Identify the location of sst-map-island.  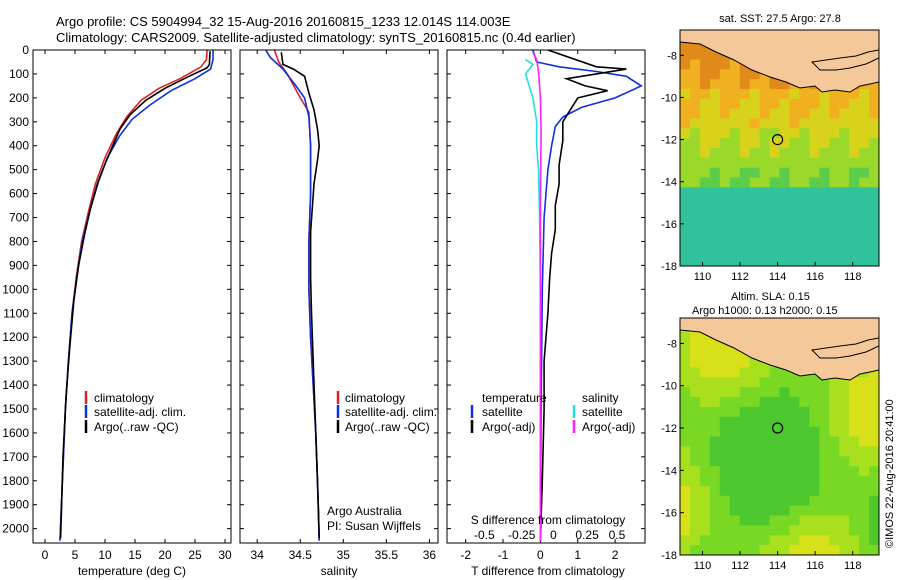
(844, 60).